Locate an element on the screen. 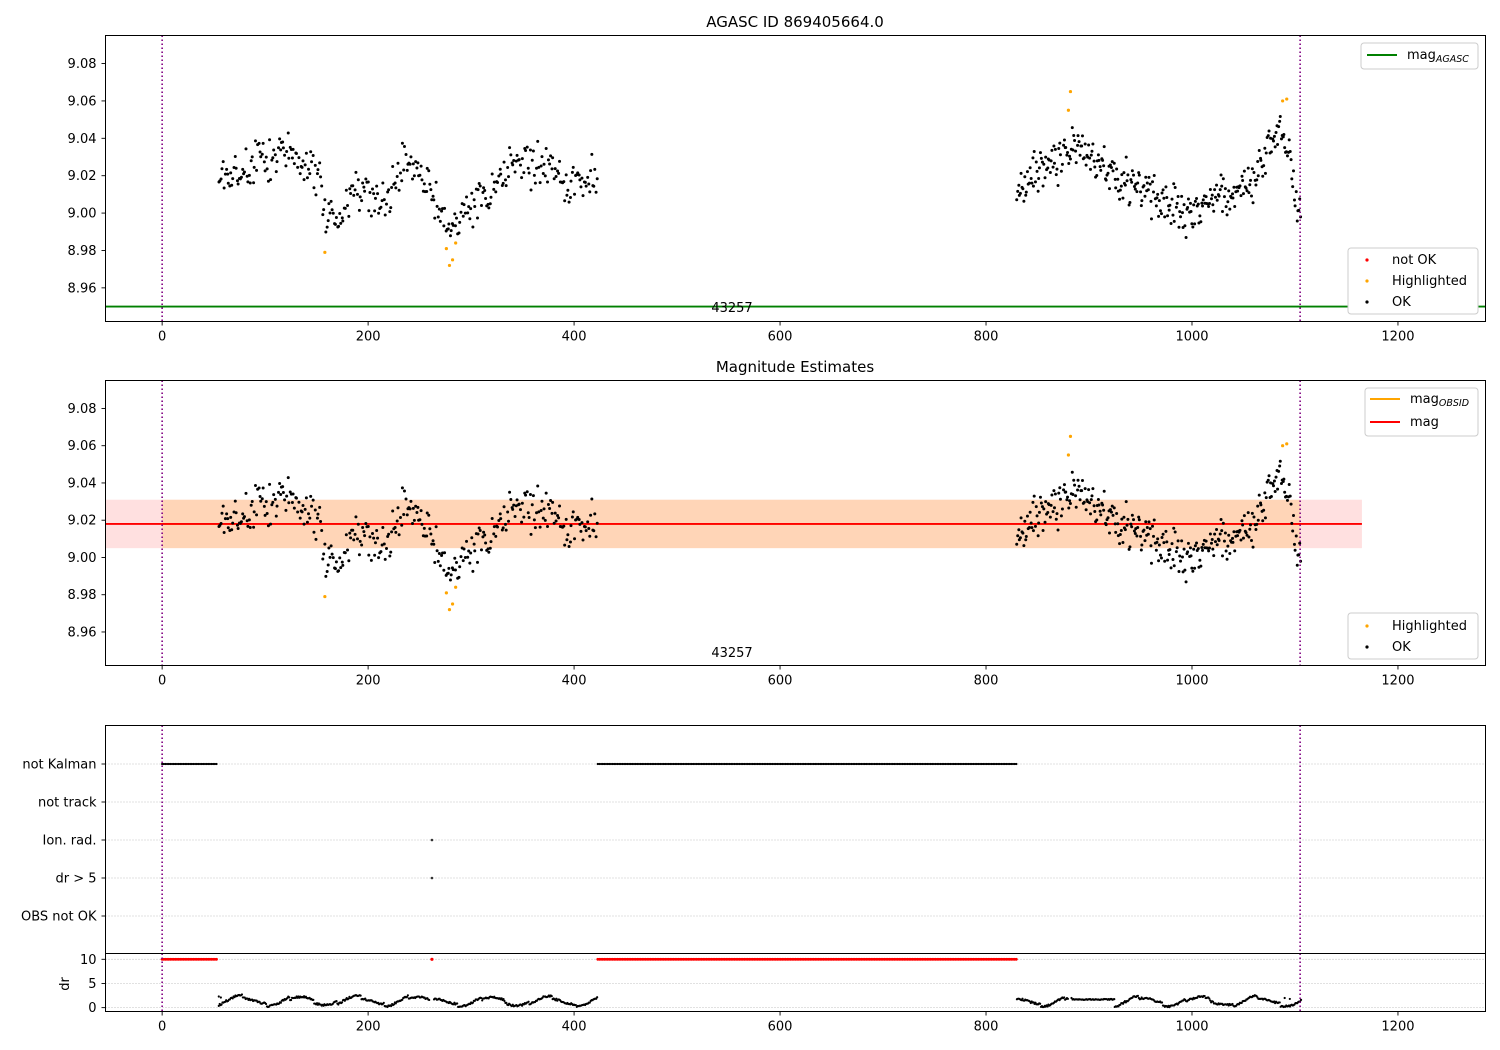 The width and height of the screenshot is (1500, 1050). x-tick-label: 0 is located at coordinates (162, 1027).